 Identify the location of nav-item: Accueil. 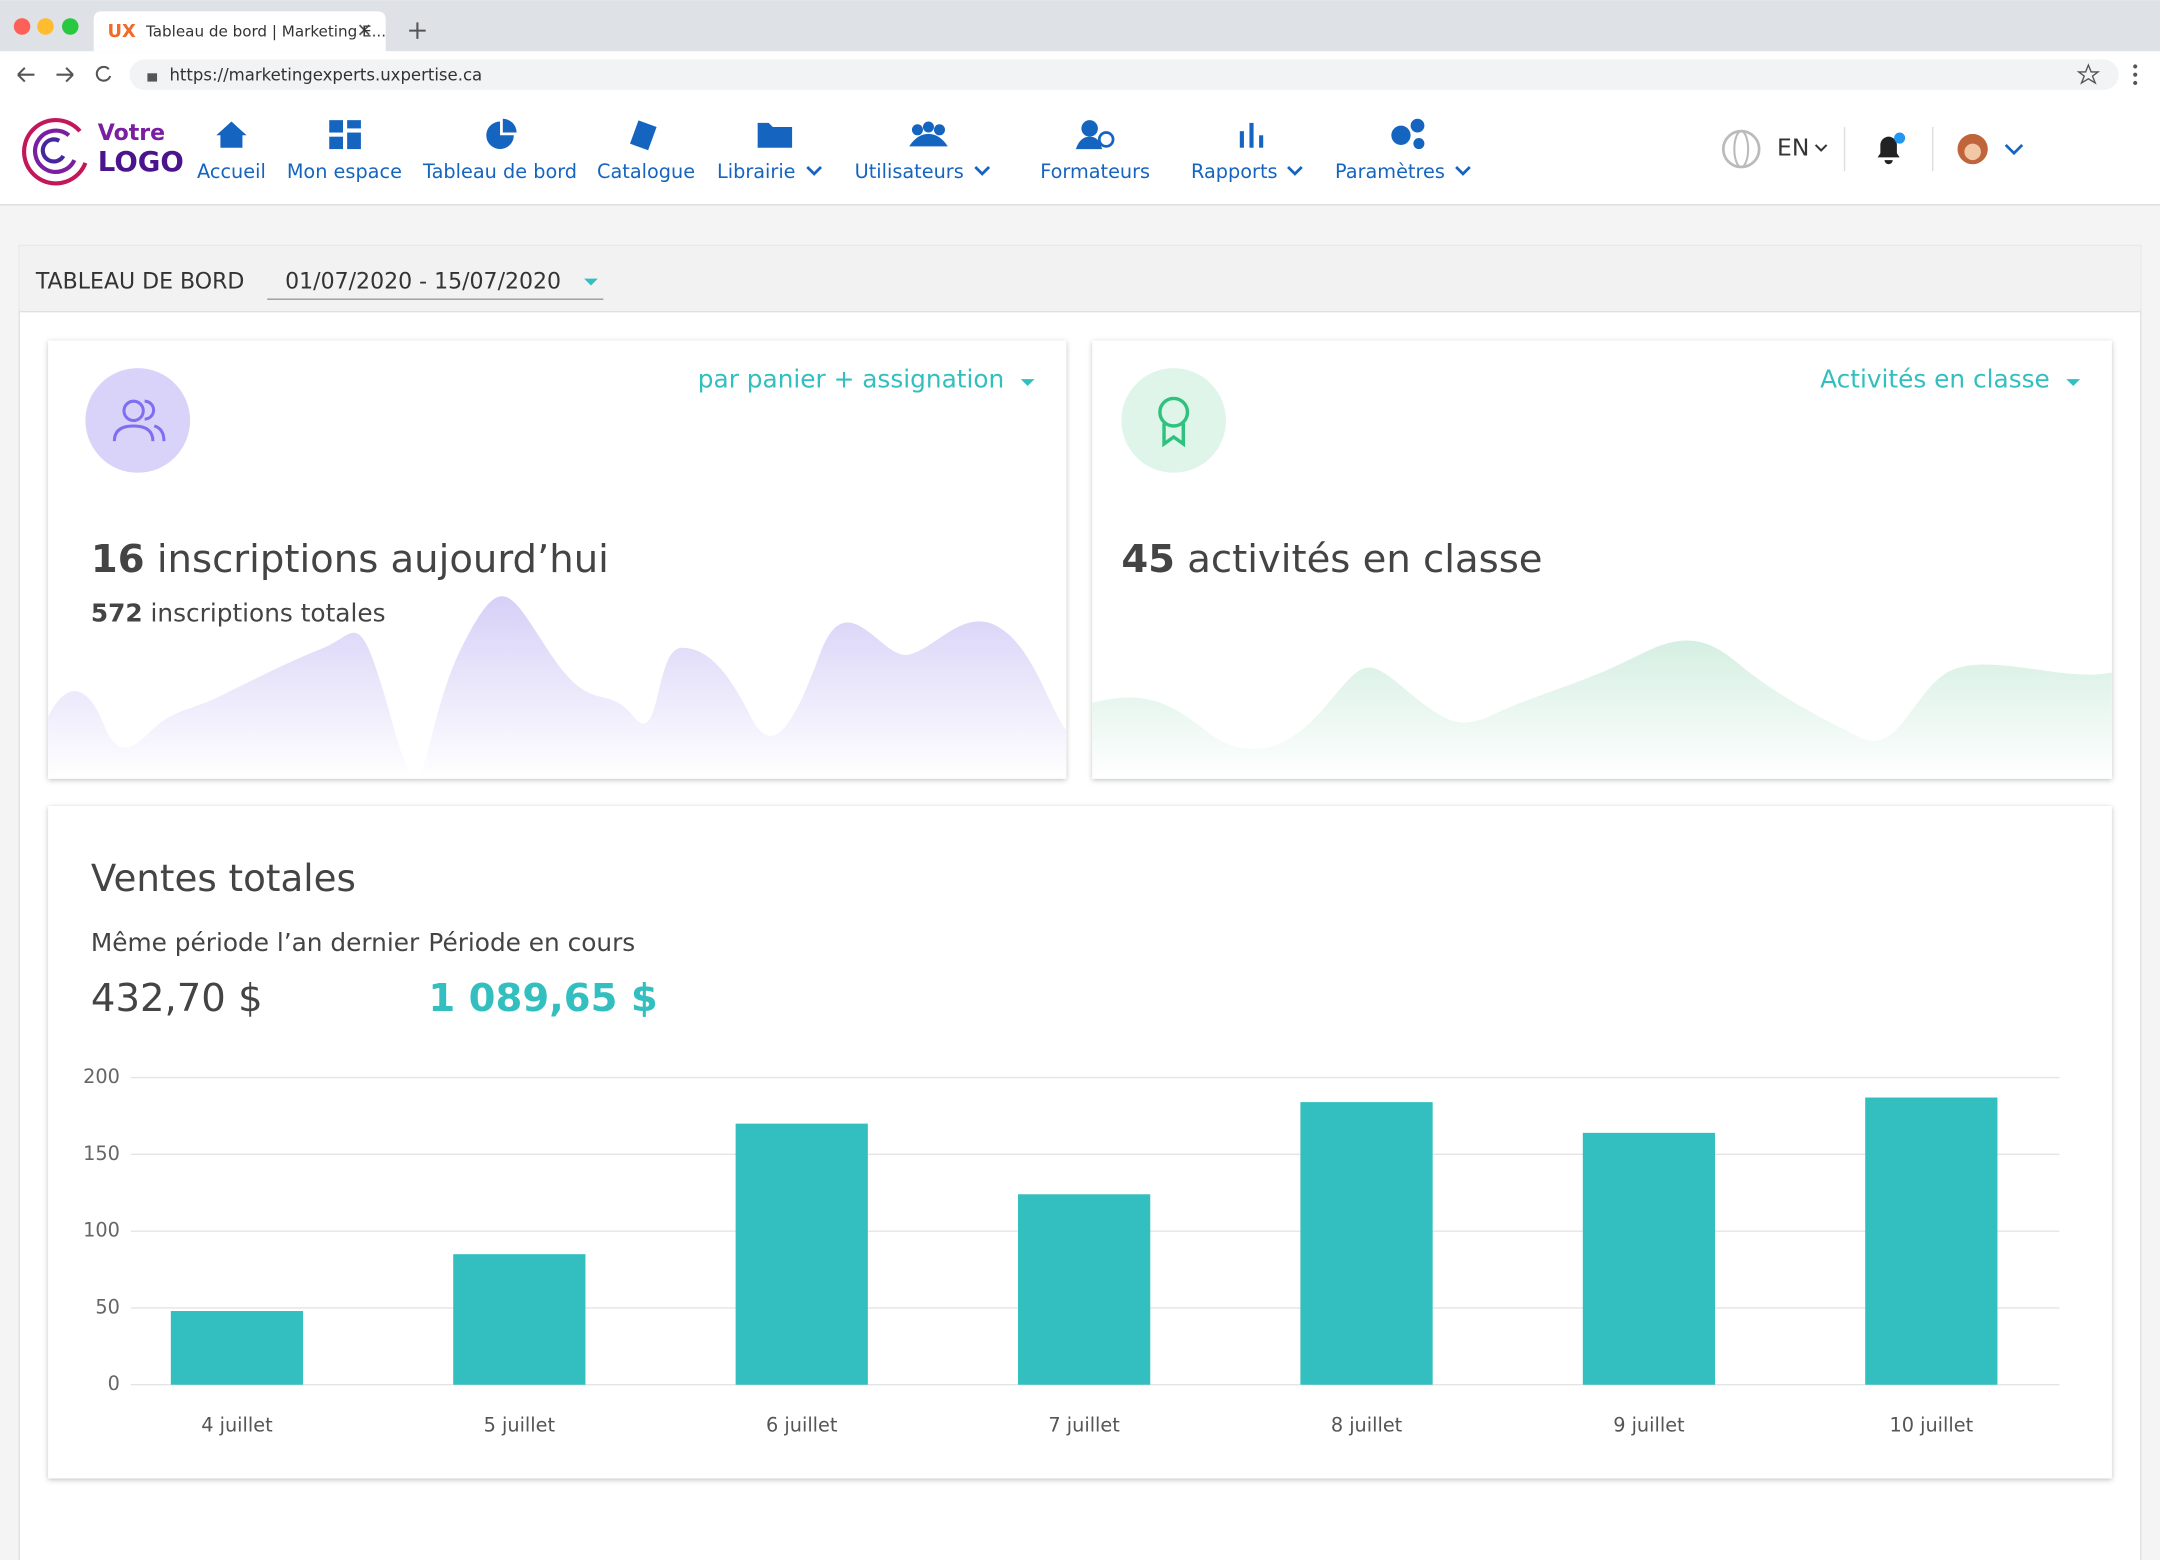
(231, 171).